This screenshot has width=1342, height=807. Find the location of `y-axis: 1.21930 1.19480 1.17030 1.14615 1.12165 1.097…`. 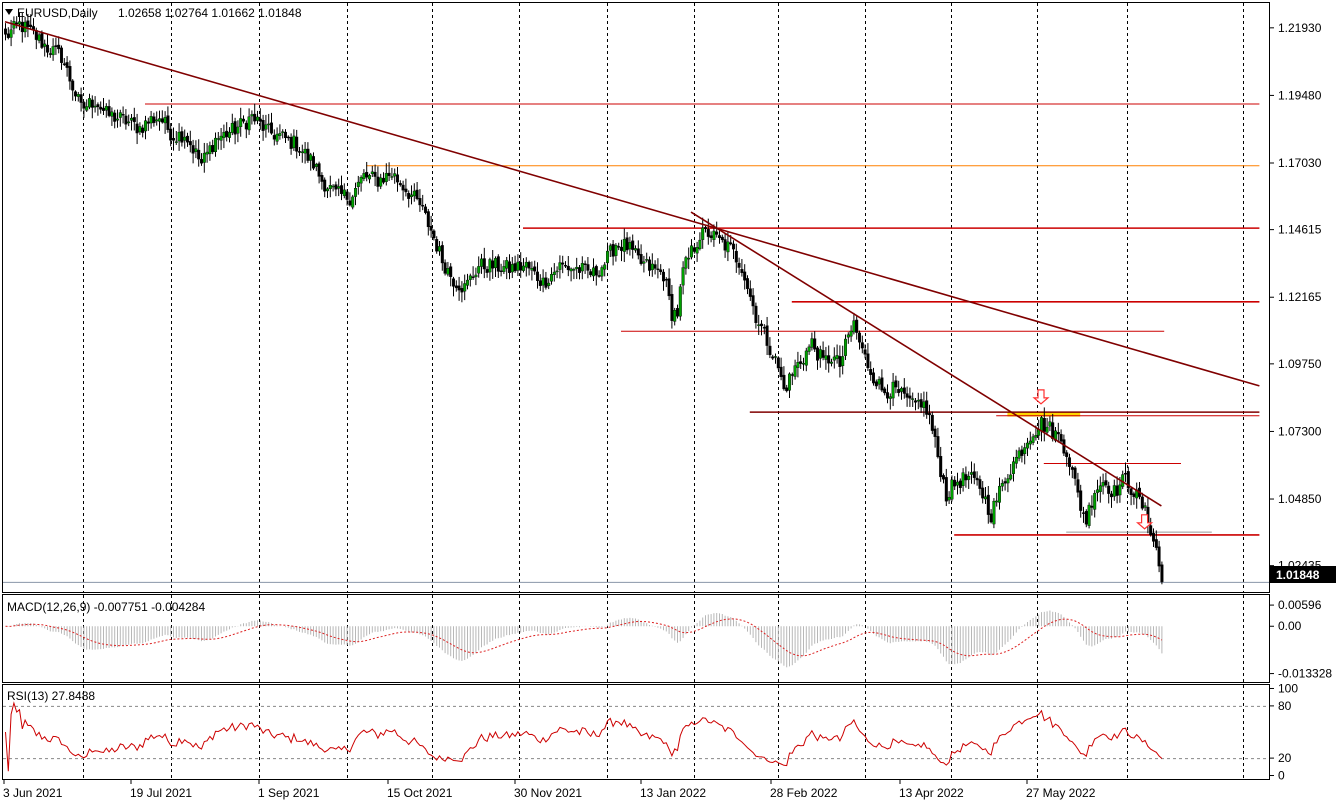

y-axis: 1.21930 1.19480 1.17030 1.14615 1.12165 1.097… is located at coordinates (1301, 402).